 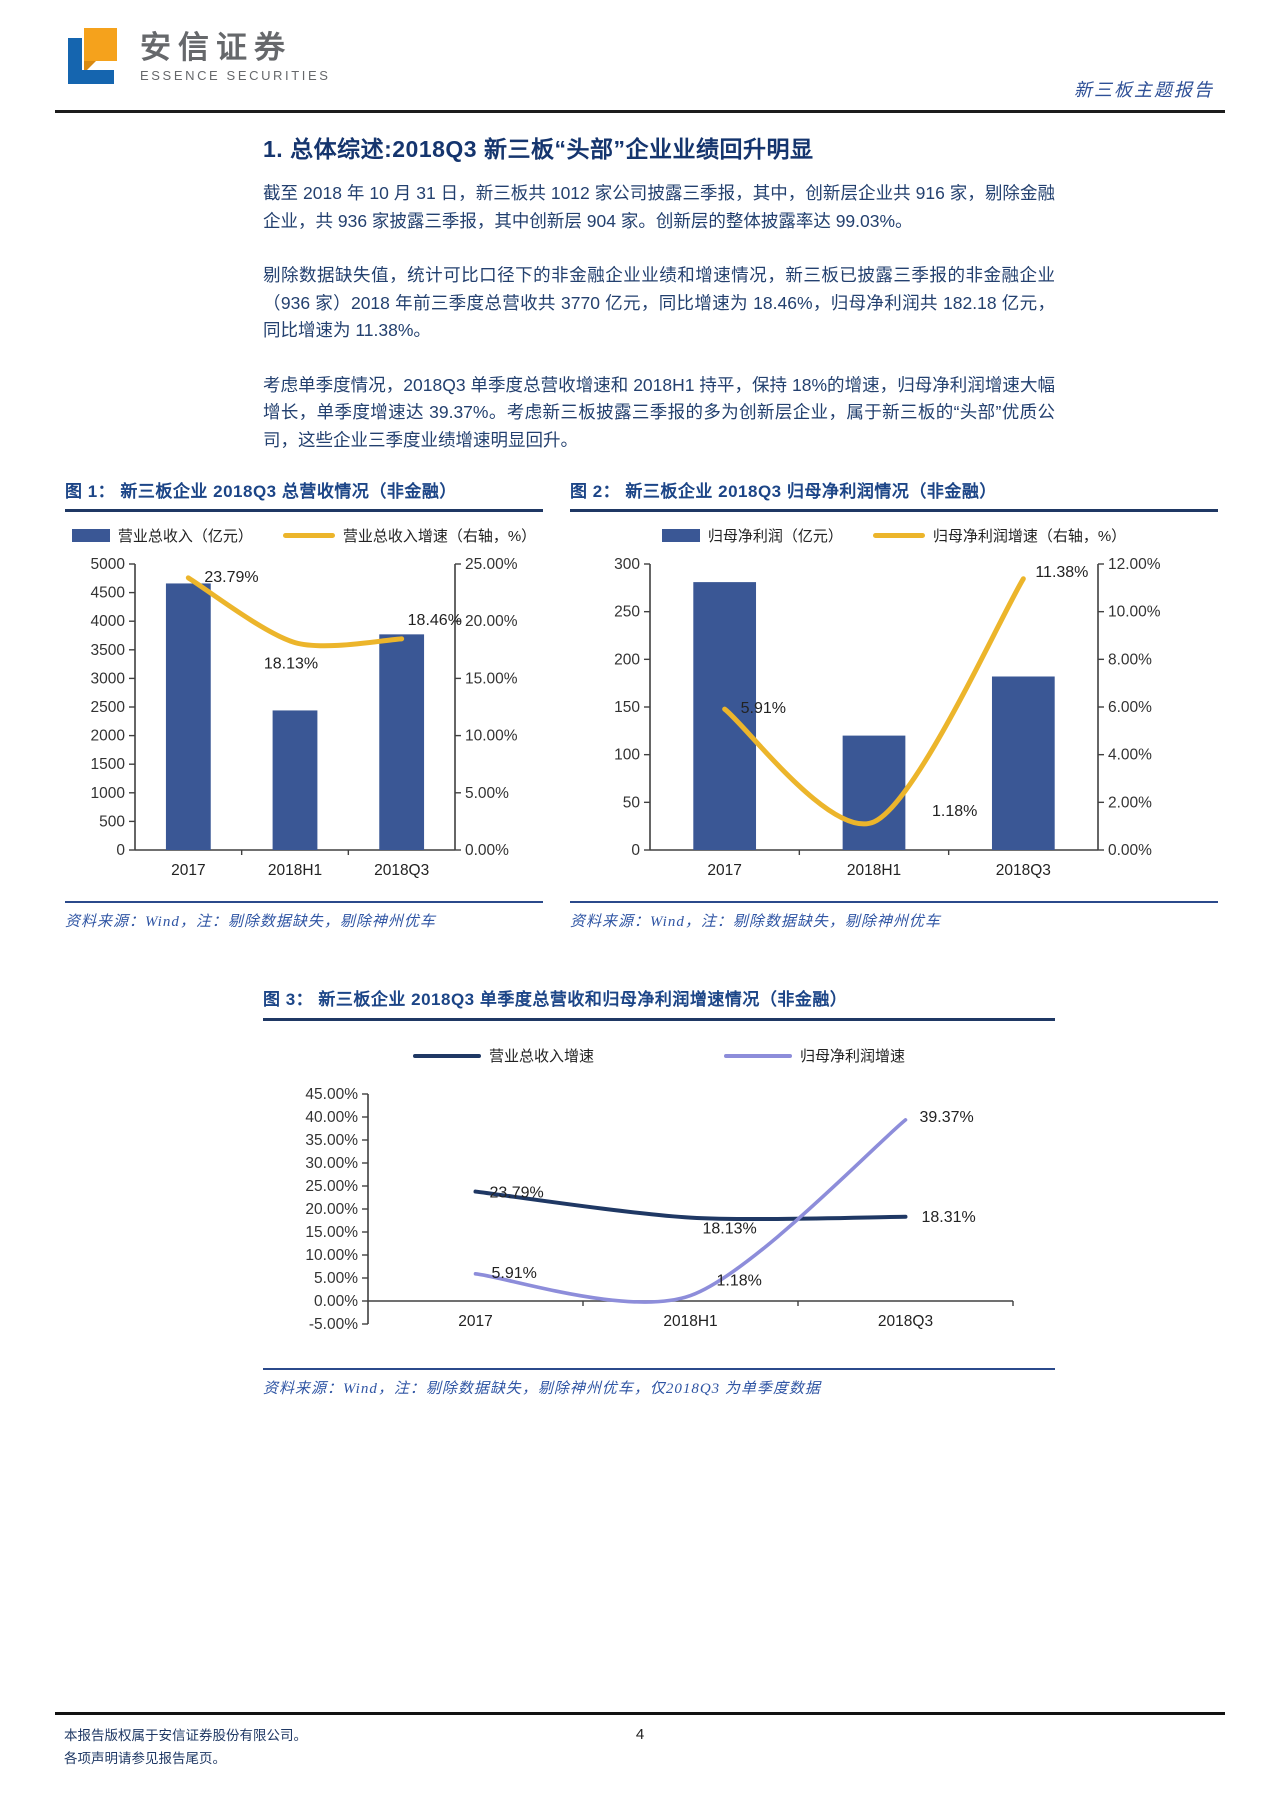 I want to click on legend-label: 营业总收入增速（右轴，%）, so click(x=439, y=536).